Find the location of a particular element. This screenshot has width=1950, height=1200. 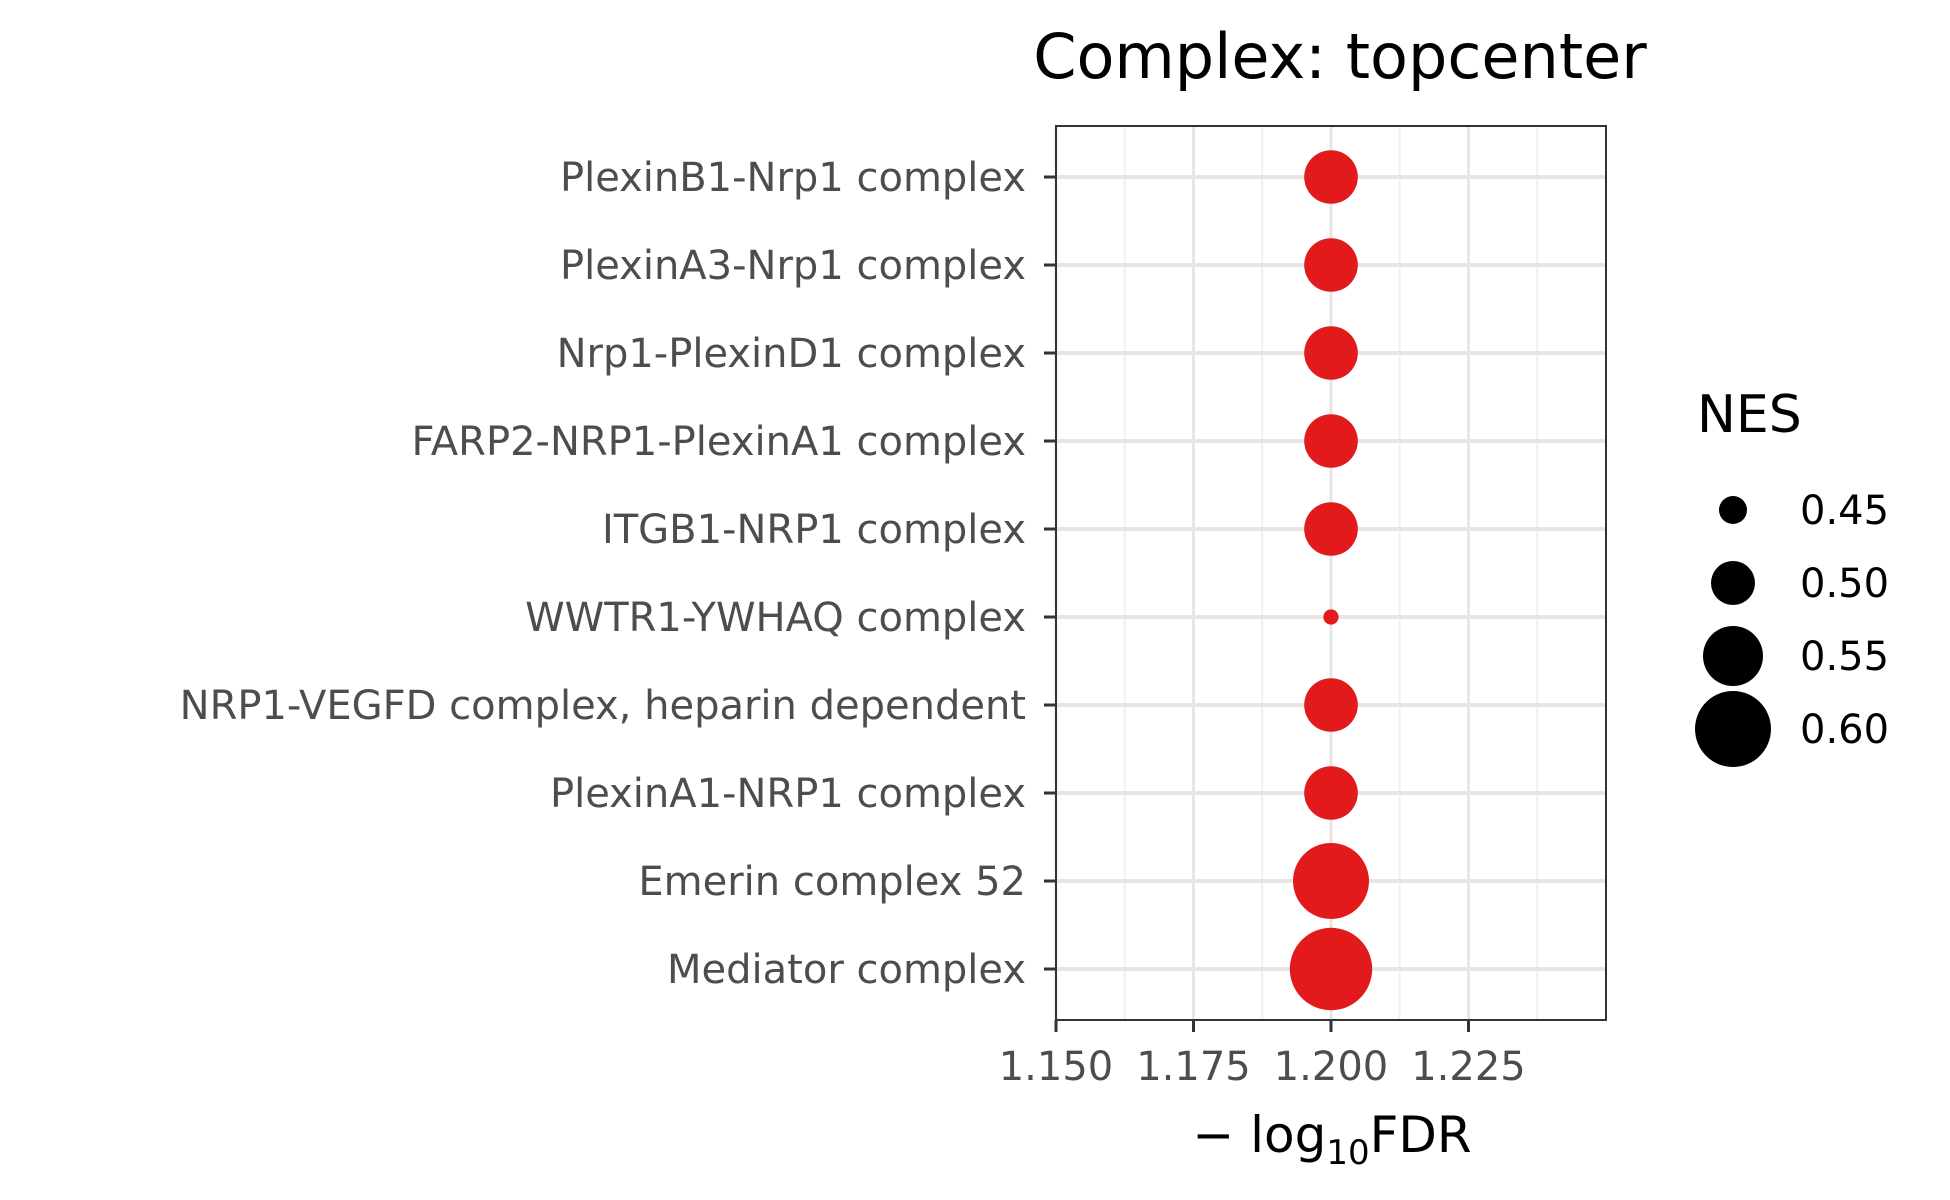

x-tick-label: 1.150 is located at coordinates (1056, 1067).